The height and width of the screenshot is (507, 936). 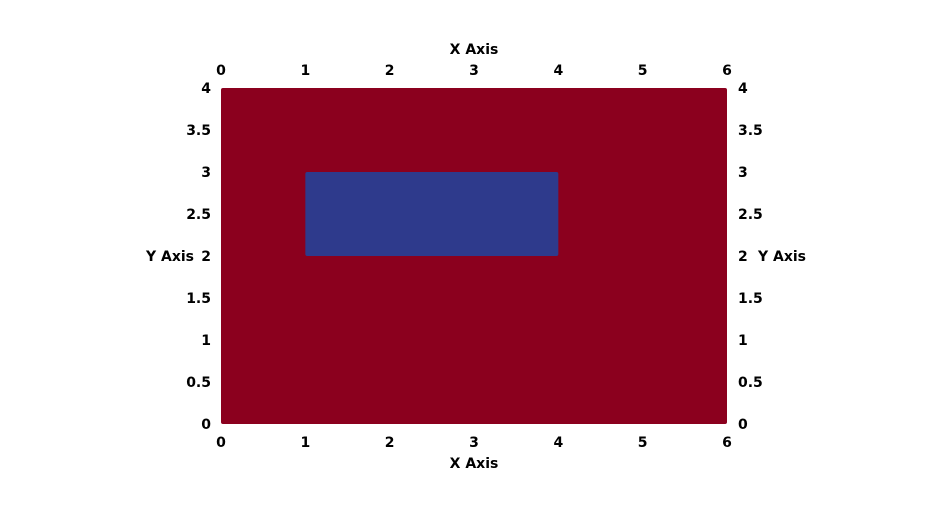 What do you see at coordinates (727, 71) in the screenshot?
I see `x-tick-label-top: 6` at bounding box center [727, 71].